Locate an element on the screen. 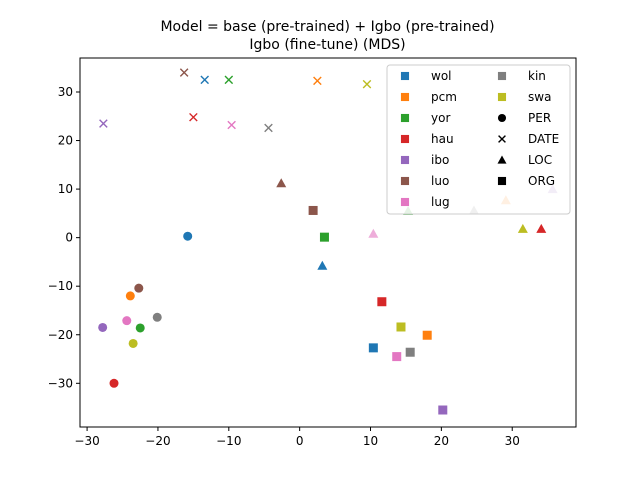 This screenshot has height=480, width=640. y-tick-label: 30 is located at coordinates (65, 92).